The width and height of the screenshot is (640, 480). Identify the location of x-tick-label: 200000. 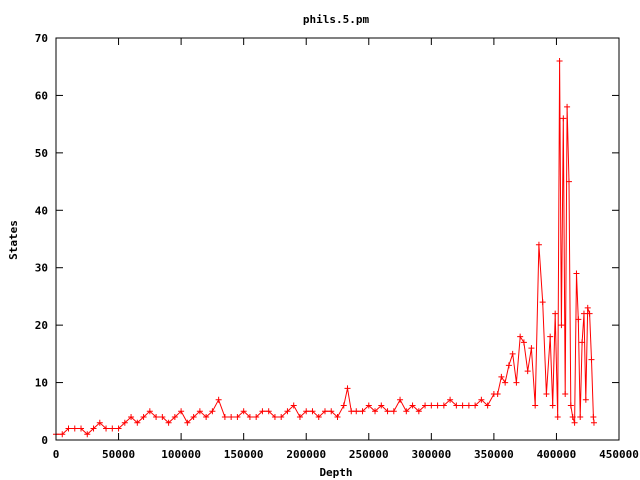
(306, 454).